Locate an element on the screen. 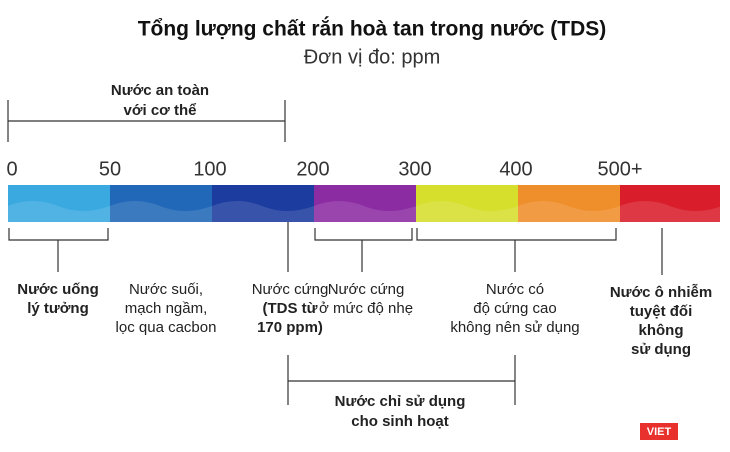 This screenshot has height=452, width=730. logo-box is located at coordinates (659, 431).